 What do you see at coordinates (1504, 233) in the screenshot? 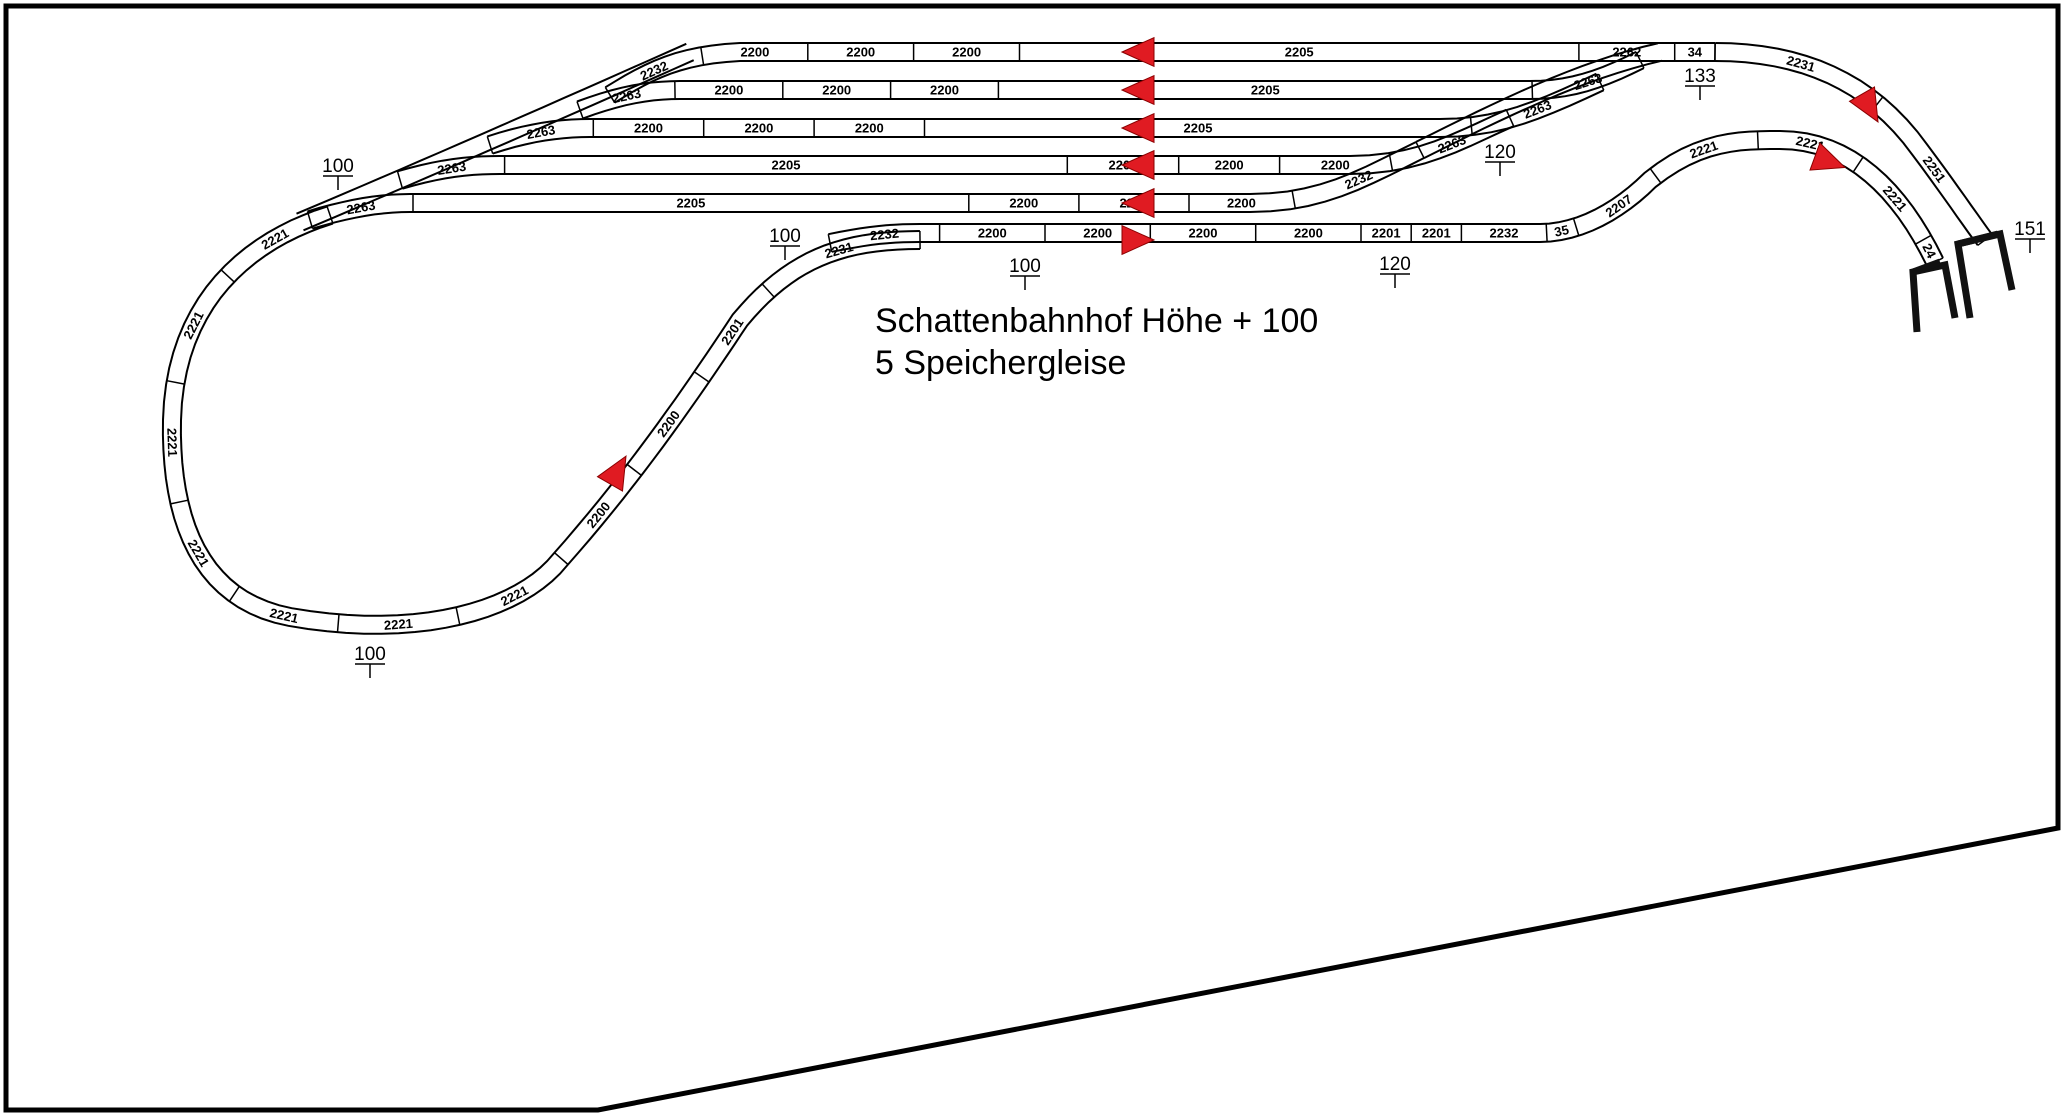
I see `track-segment-label: 2232` at bounding box center [1504, 233].